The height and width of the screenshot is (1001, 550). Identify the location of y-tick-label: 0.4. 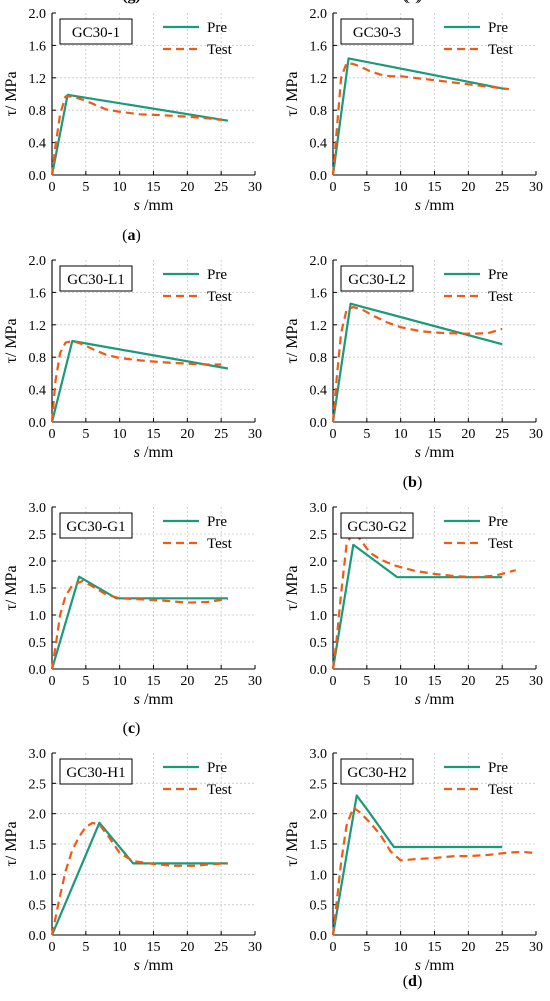
(319, 144).